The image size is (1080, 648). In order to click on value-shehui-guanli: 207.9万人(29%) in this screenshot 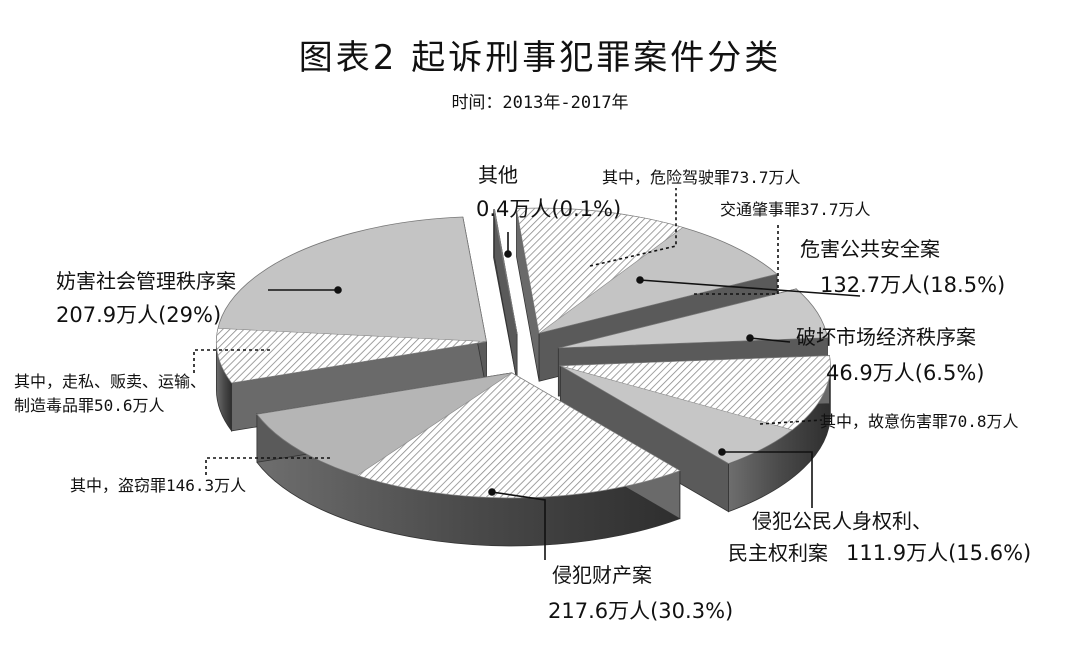, I will do `click(139, 315)`.